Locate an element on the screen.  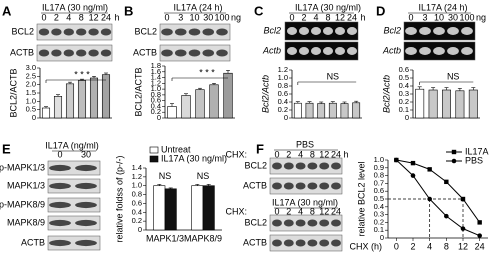
blot-title: IL17A (30 ng/ml) is located at coordinates (328, 7).